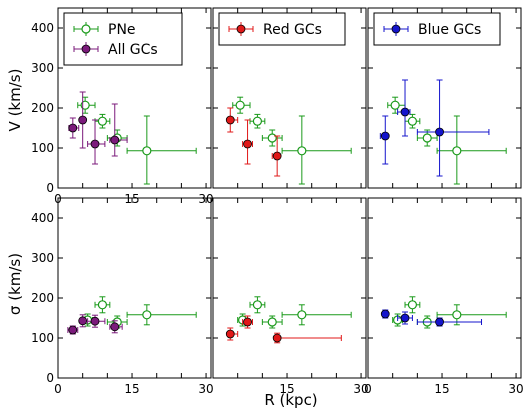 This screenshot has height=412, width=526. I want to click on legend: Red GCs, so click(282, 29).